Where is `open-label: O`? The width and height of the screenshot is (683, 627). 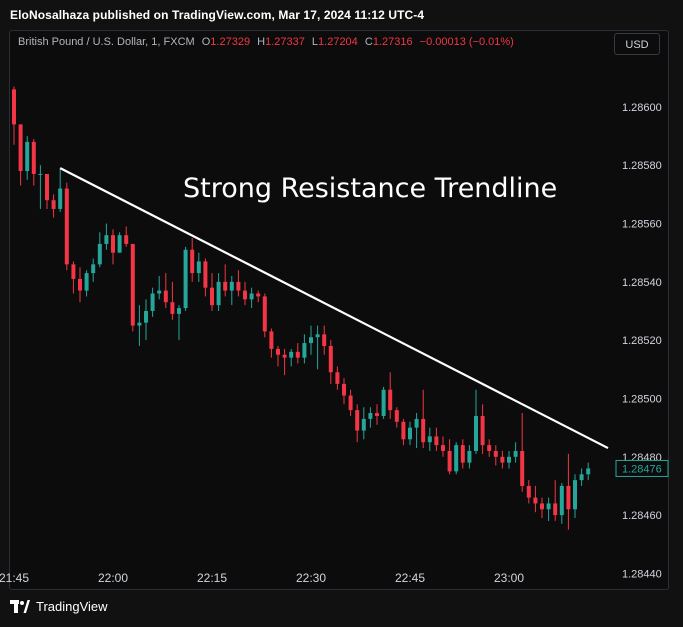
open-label: O is located at coordinates (206, 42).